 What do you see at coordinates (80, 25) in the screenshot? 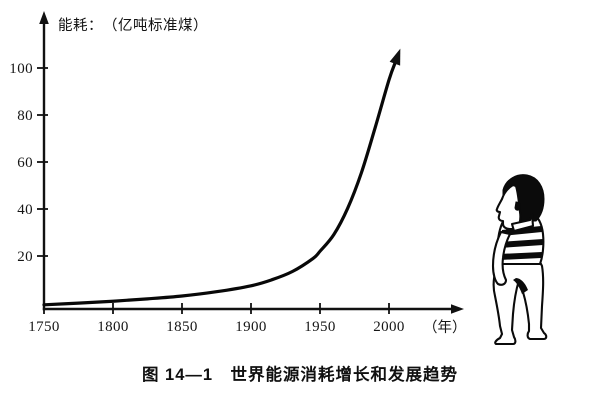
I see `y-axis-title-label: 能耗：` at bounding box center [80, 25].